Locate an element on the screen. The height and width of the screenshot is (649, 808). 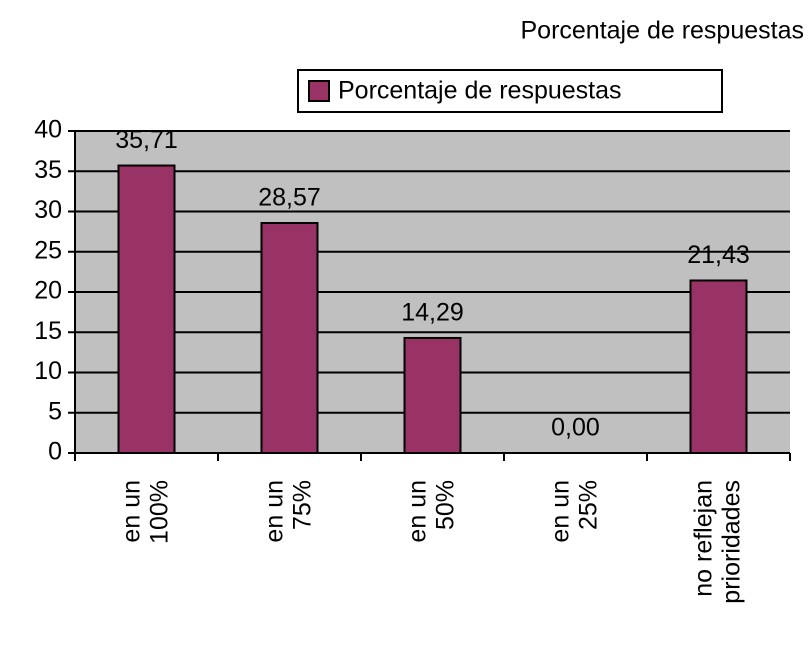
data-label: 14,29 is located at coordinates (432, 313).